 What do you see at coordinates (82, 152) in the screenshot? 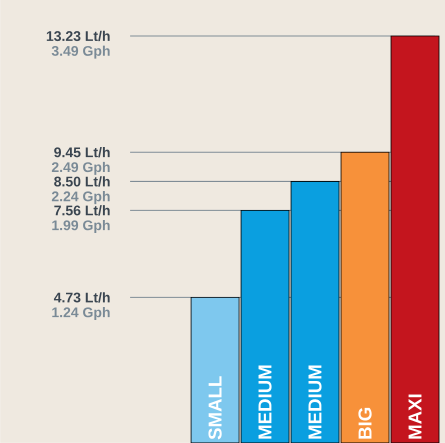
I see `y-tick-label: 9.45 Lt/h` at bounding box center [82, 152].